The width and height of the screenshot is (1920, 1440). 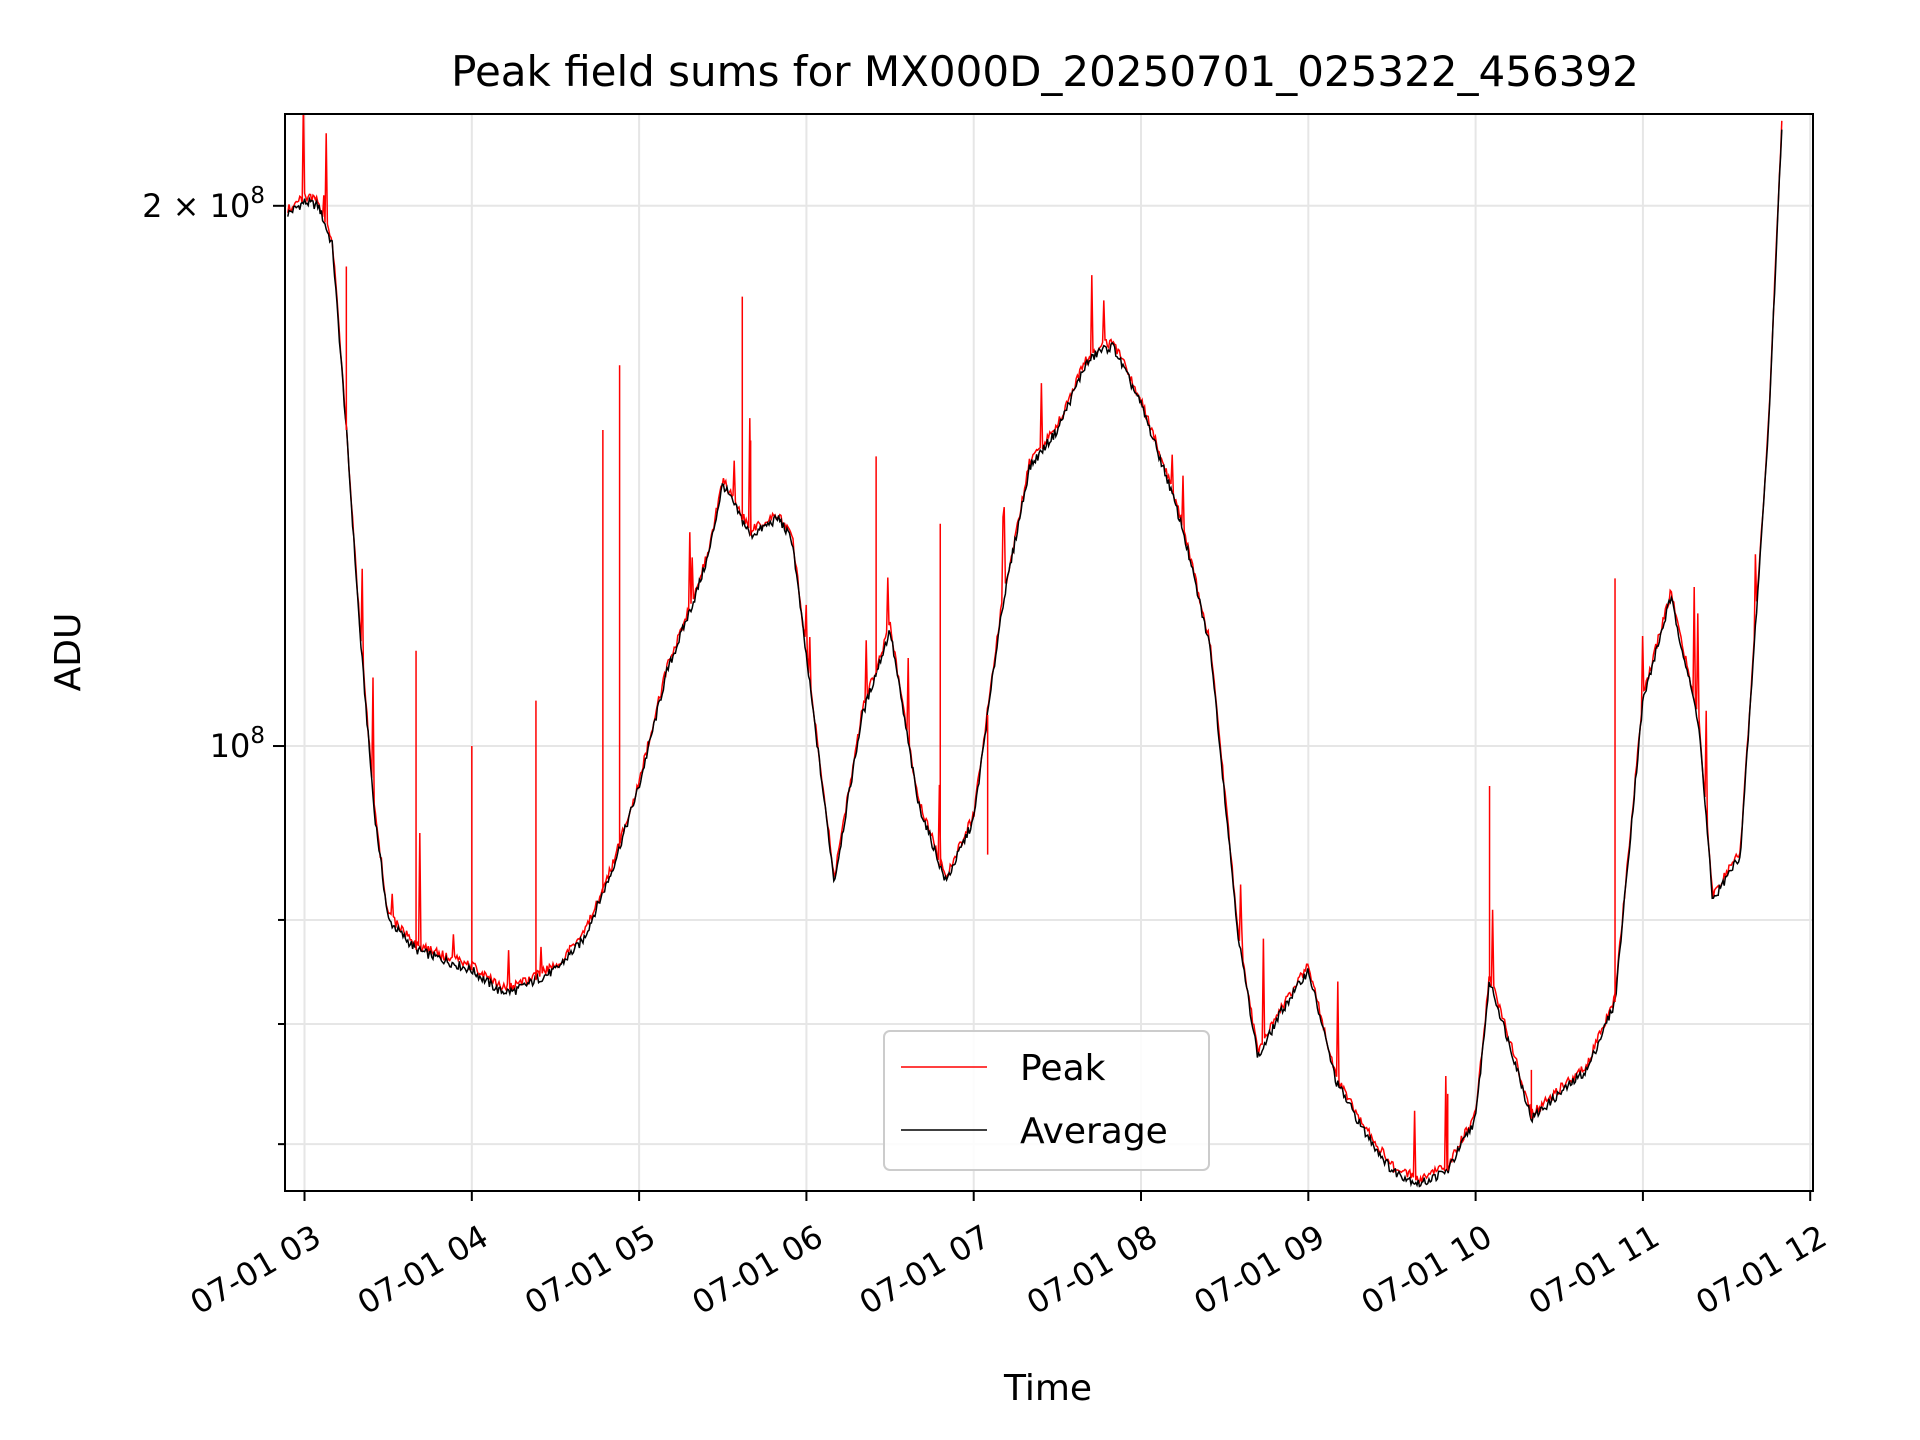 What do you see at coordinates (1063, 1068) in the screenshot?
I see `legend-label-peak: Peak` at bounding box center [1063, 1068].